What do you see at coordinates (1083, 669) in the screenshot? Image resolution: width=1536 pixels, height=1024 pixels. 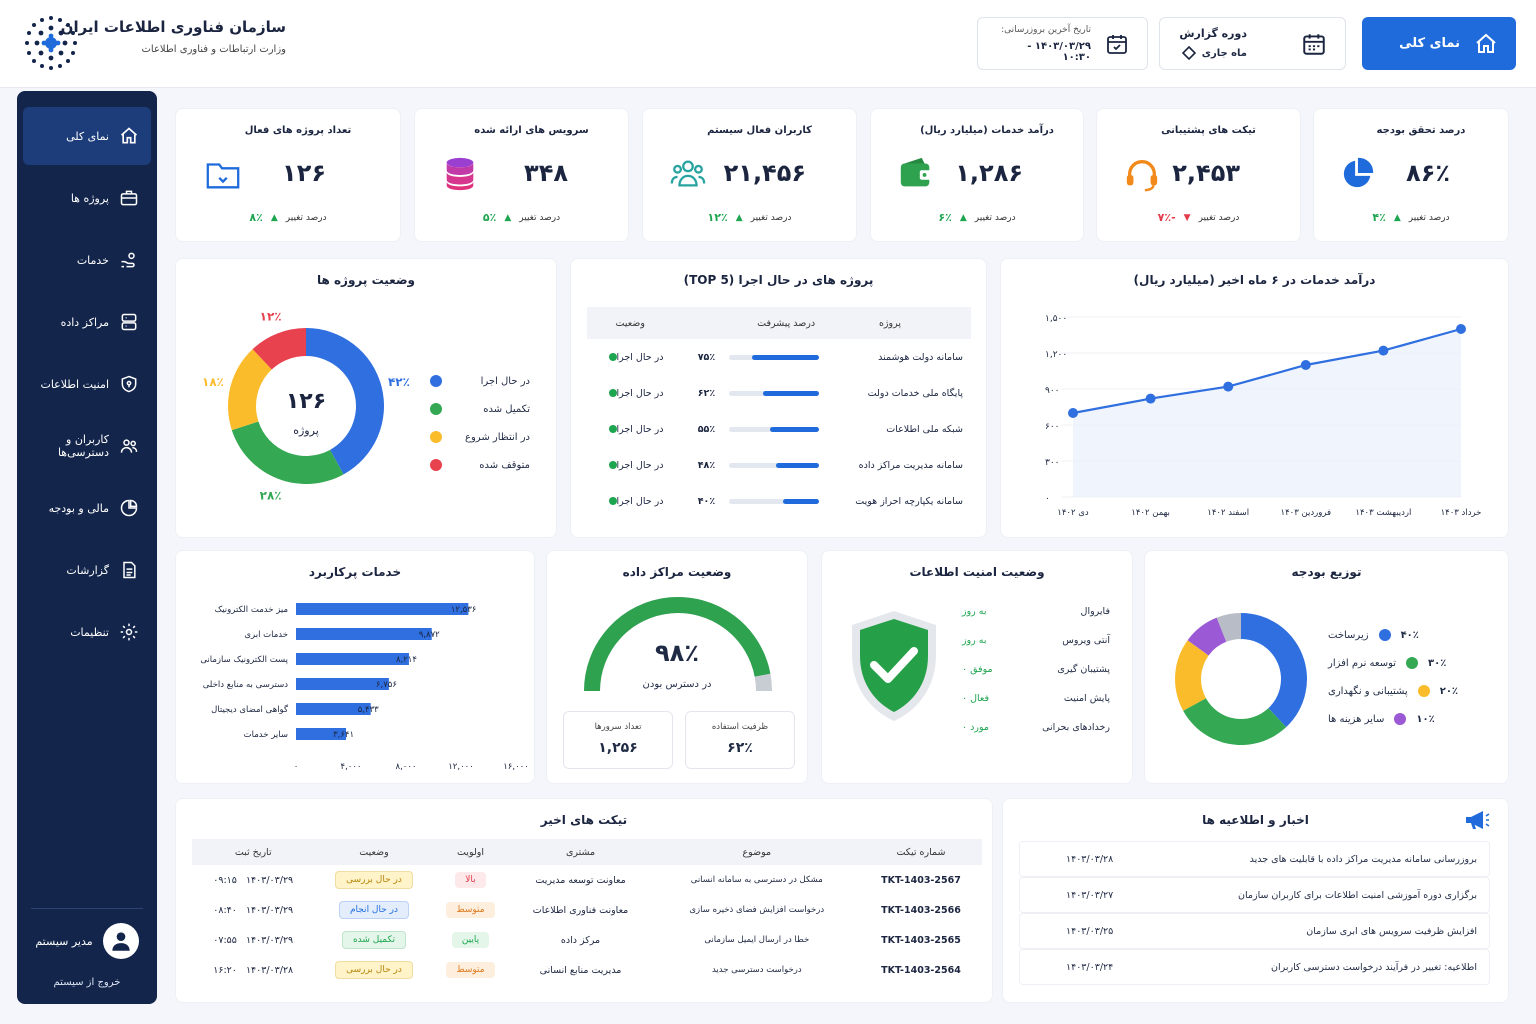 I see `security-item-label: پشتیبان گیری` at bounding box center [1083, 669].